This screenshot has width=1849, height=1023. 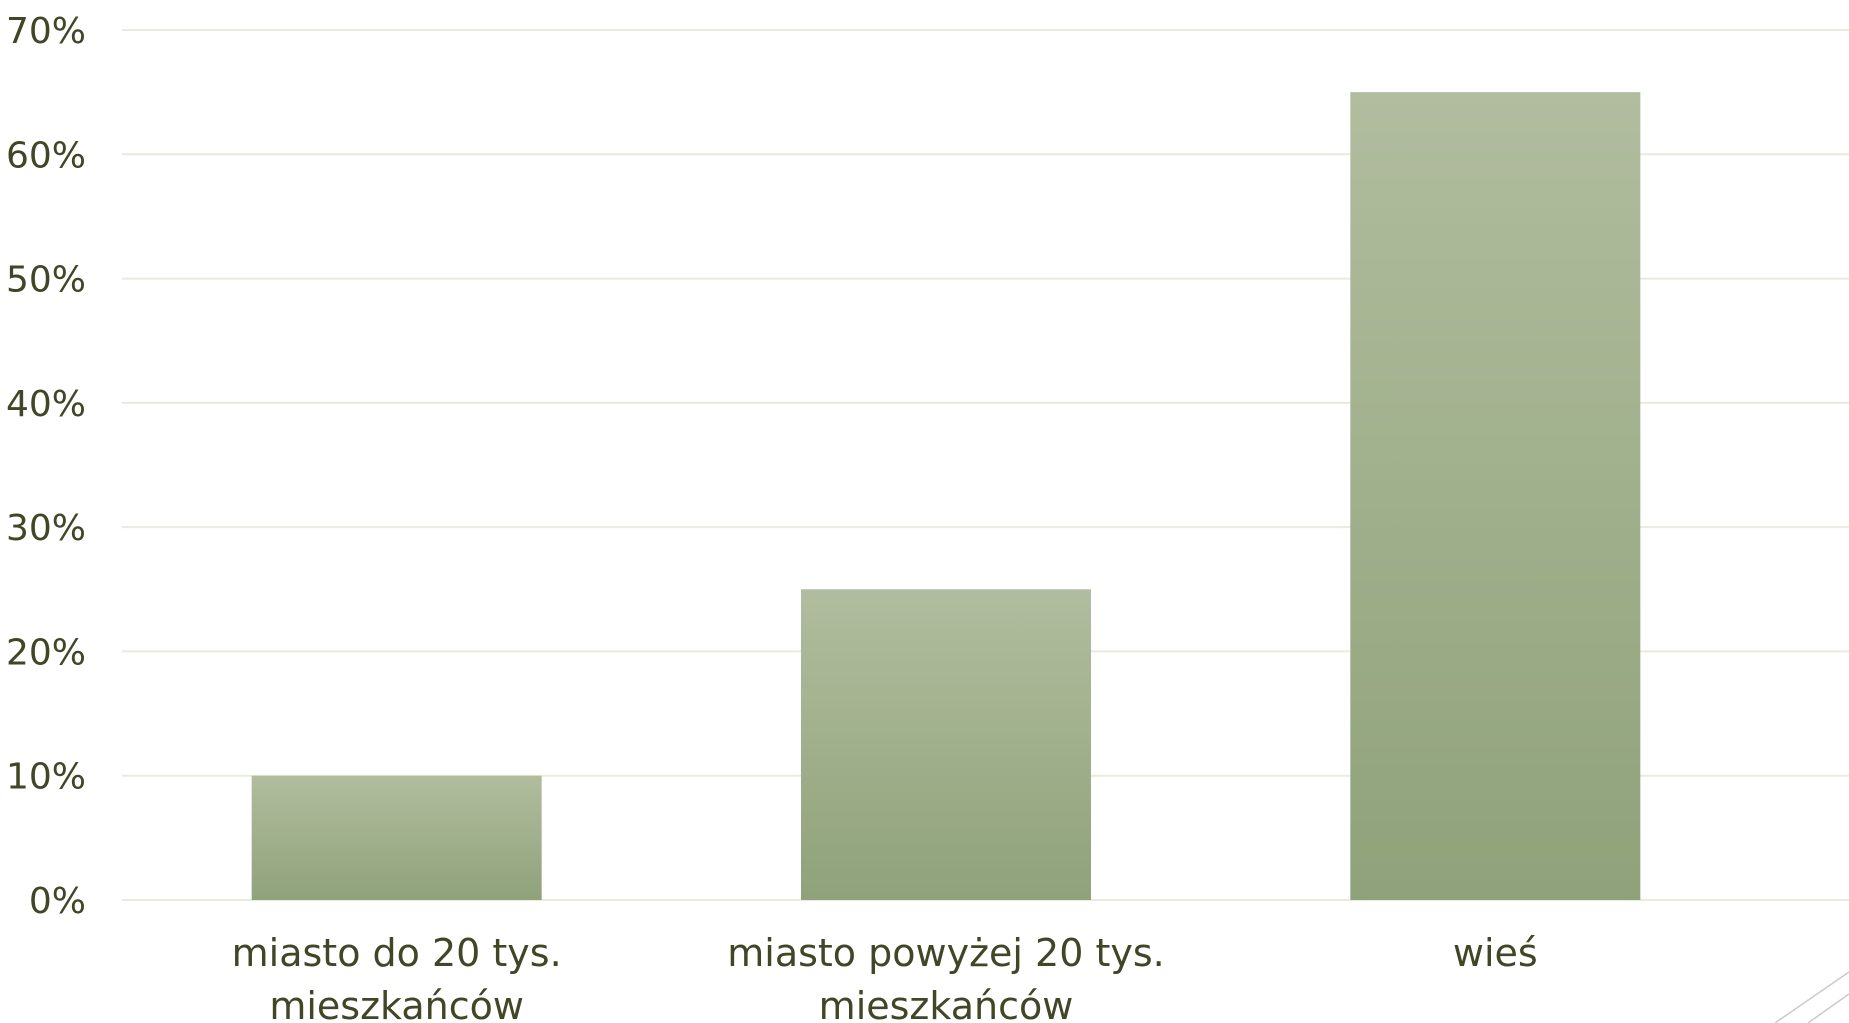 What do you see at coordinates (57, 901) in the screenshot?
I see `y-tick-label: 0%` at bounding box center [57, 901].